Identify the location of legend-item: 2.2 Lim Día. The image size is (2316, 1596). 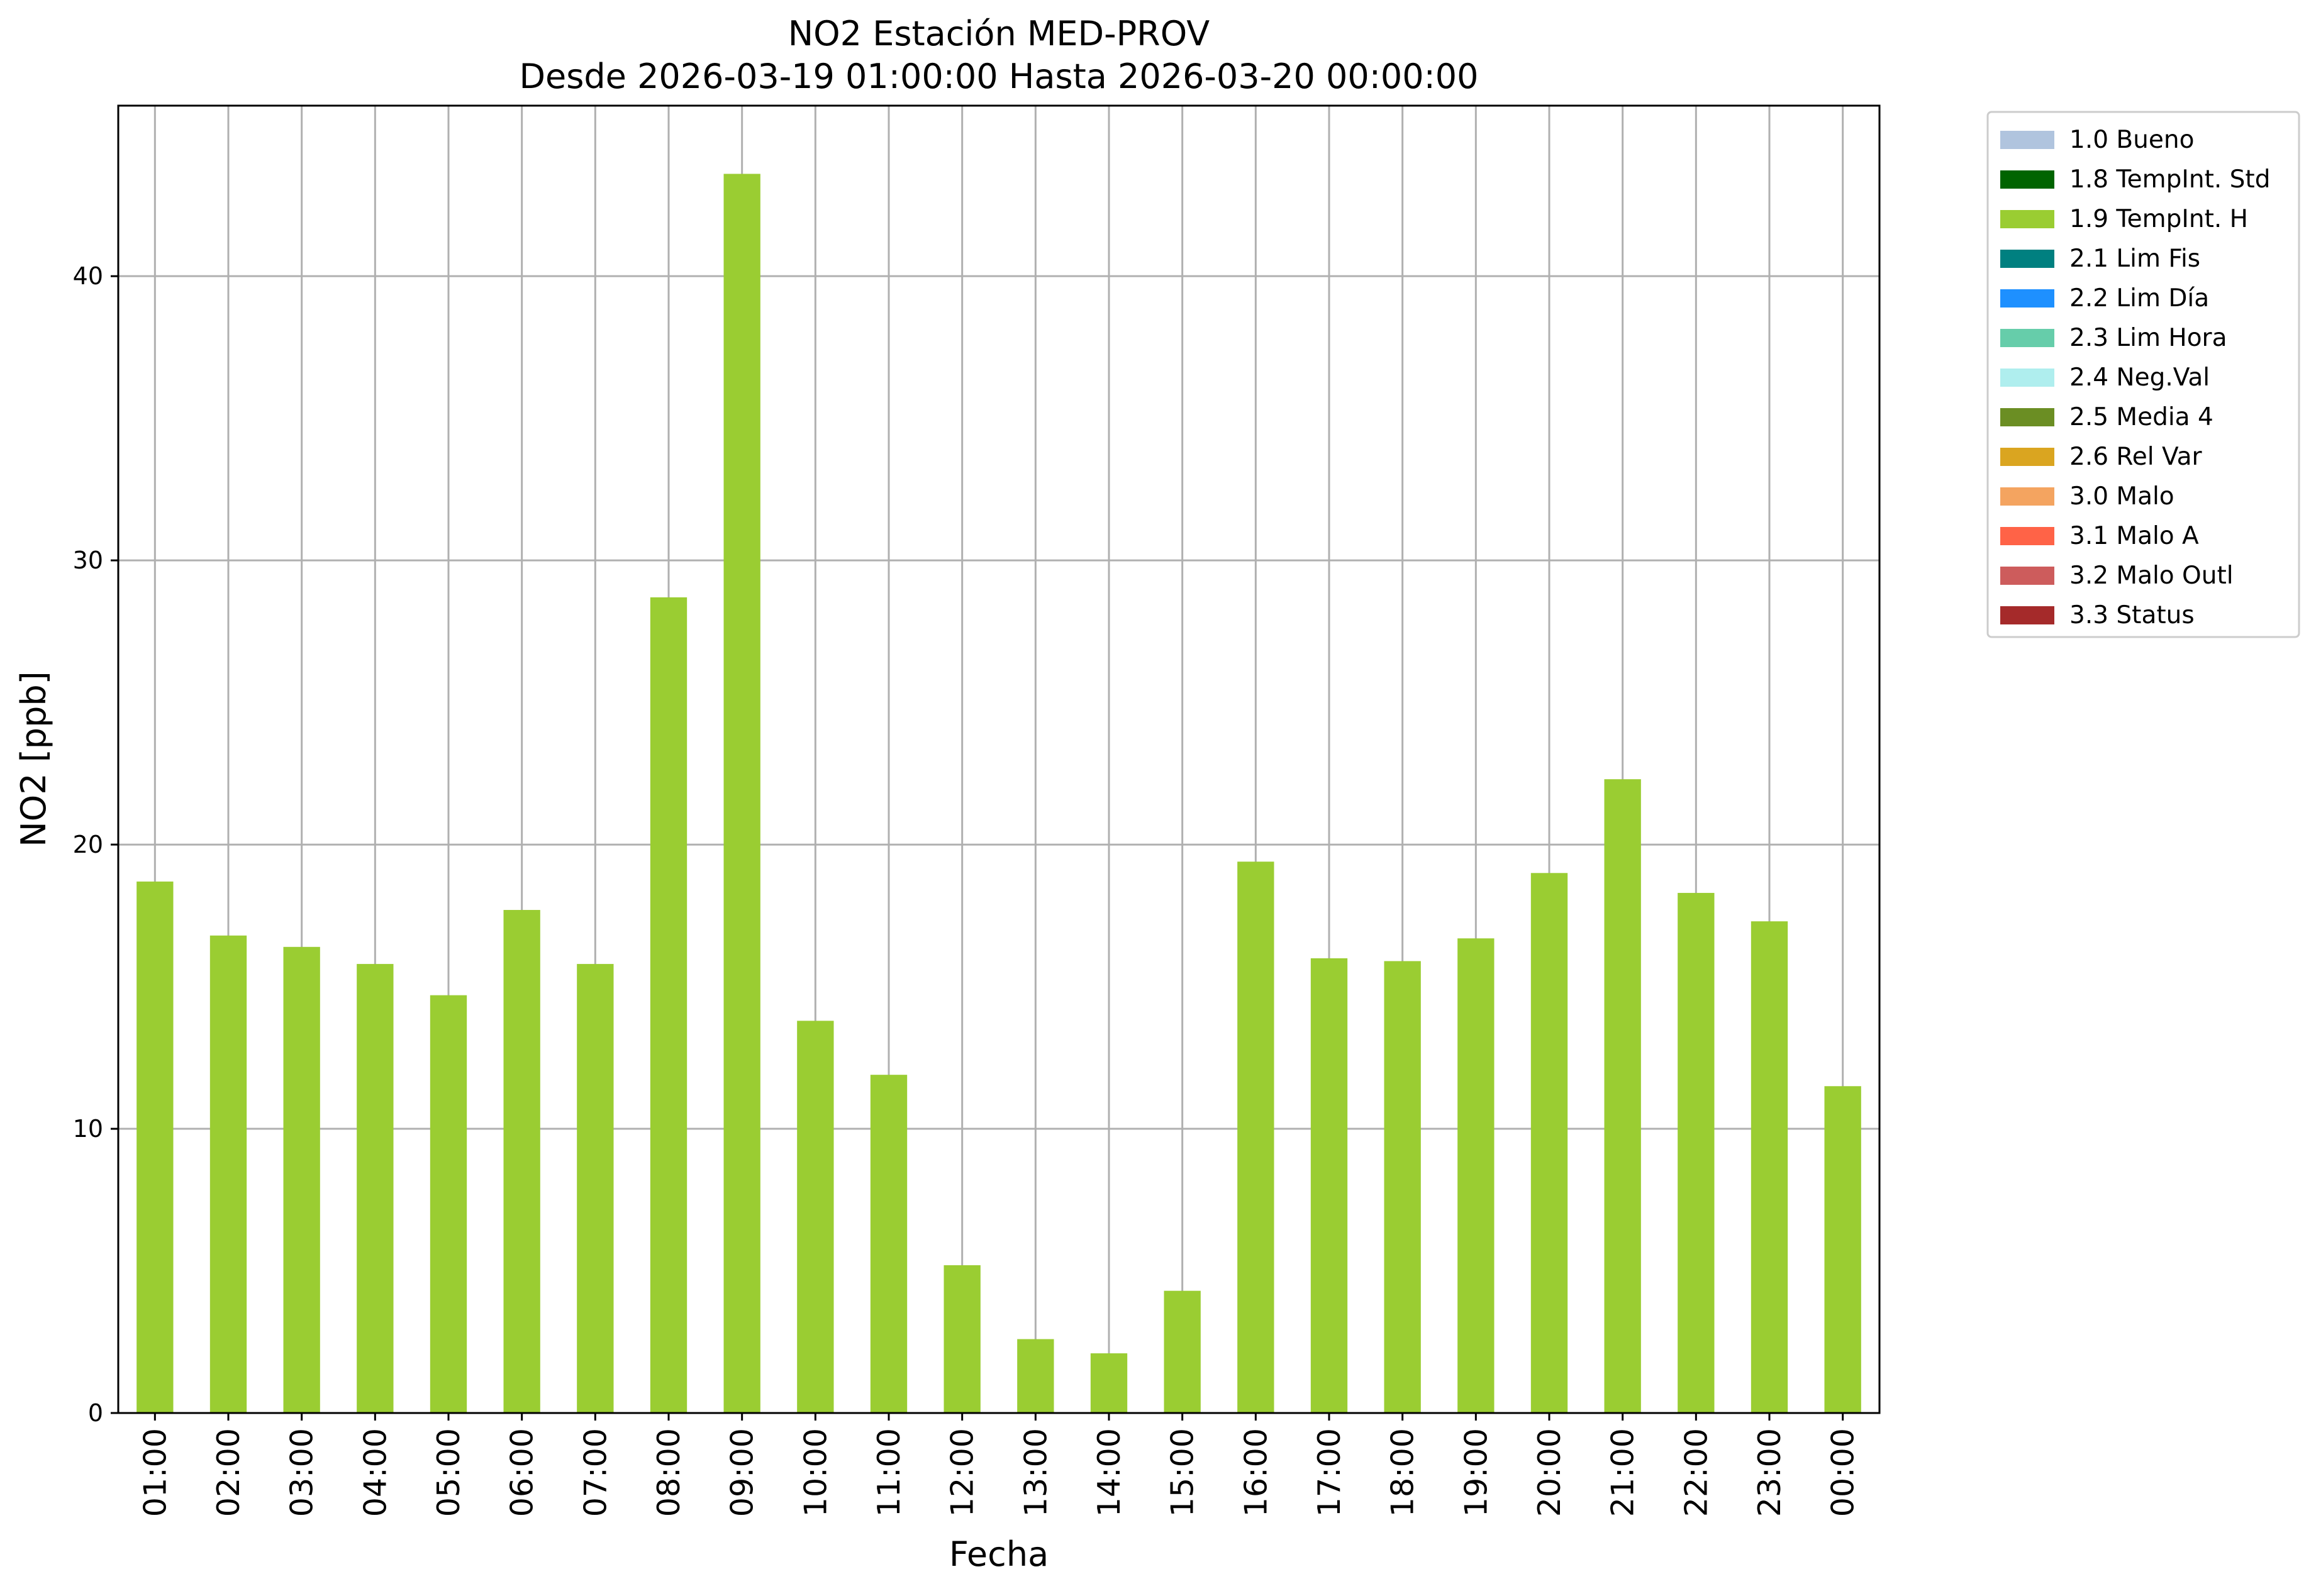
(2104, 298).